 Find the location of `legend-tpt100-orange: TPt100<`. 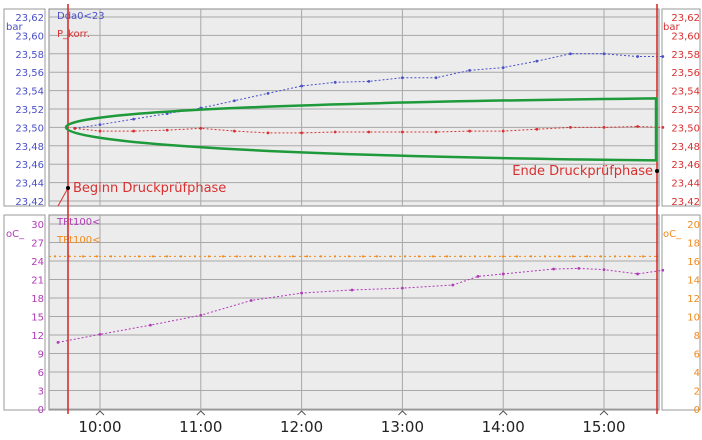

legend-tpt100-orange: TPt100< is located at coordinates (78, 240).